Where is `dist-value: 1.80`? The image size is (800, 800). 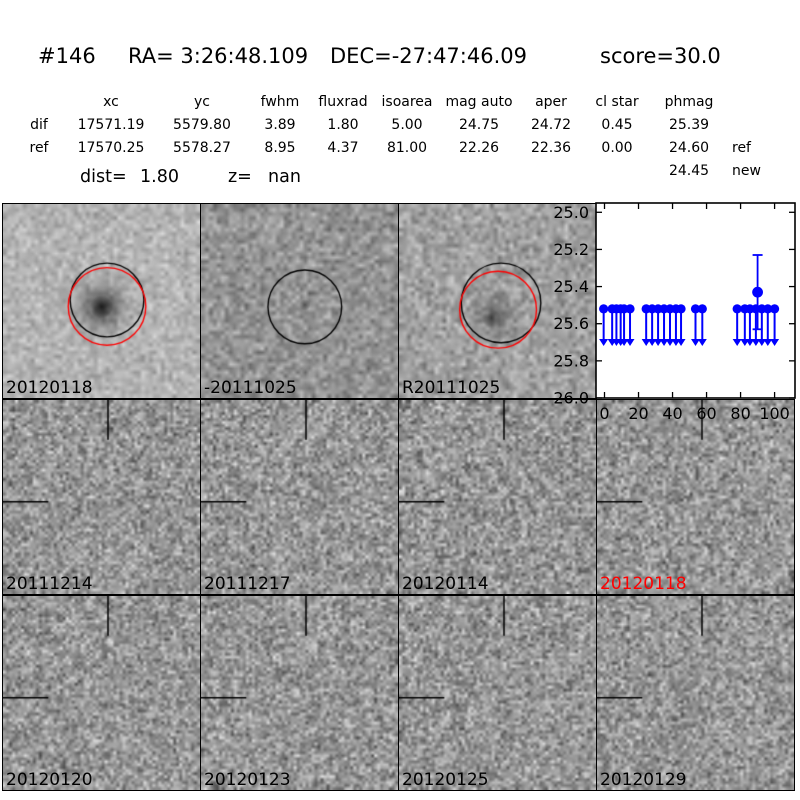 dist-value: 1.80 is located at coordinates (159, 177).